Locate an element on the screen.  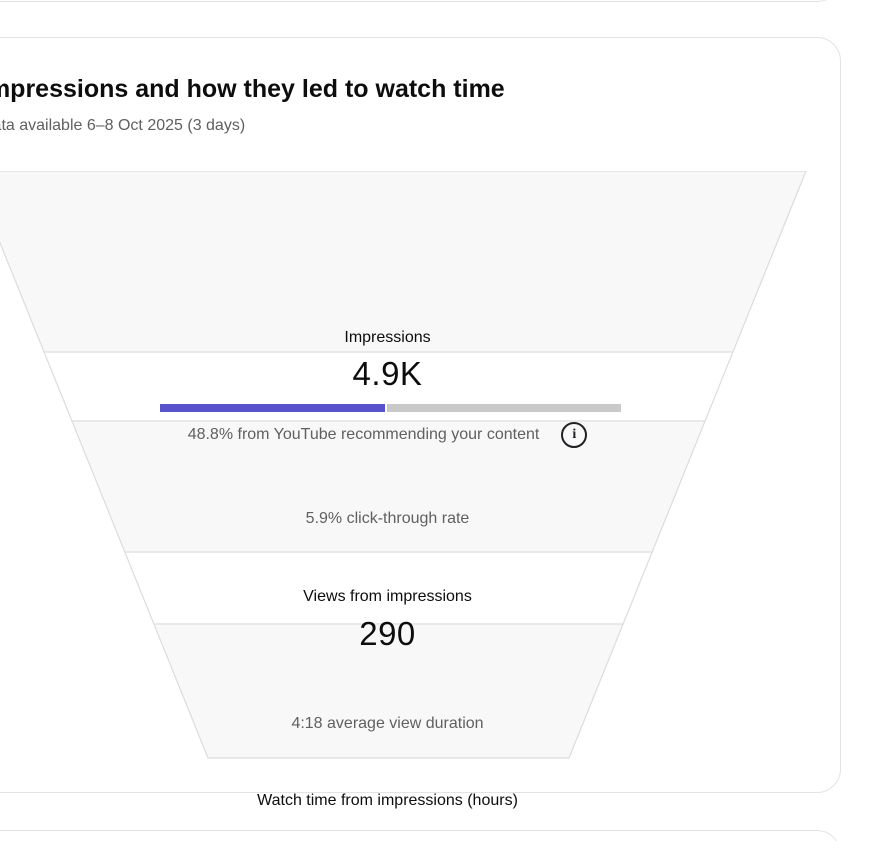
previous-card-edge is located at coordinates (420, 1).